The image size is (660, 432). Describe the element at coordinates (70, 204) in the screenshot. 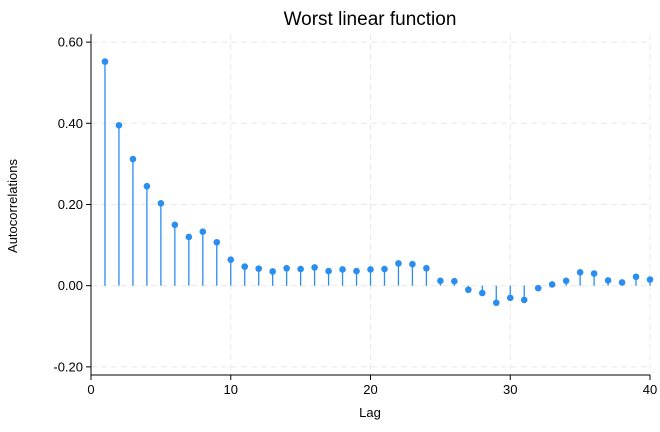

I see `y-tick-label: 0.20` at that location.